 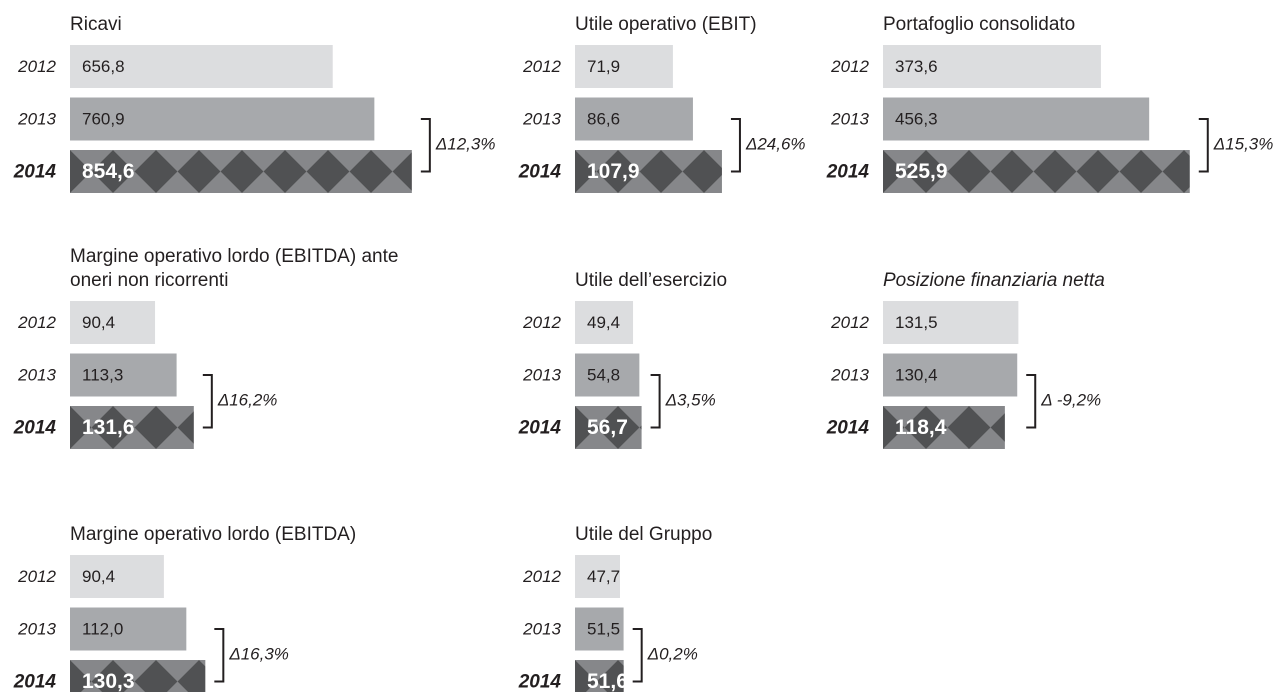 I want to click on value-label: 56,7, so click(x=607, y=427).